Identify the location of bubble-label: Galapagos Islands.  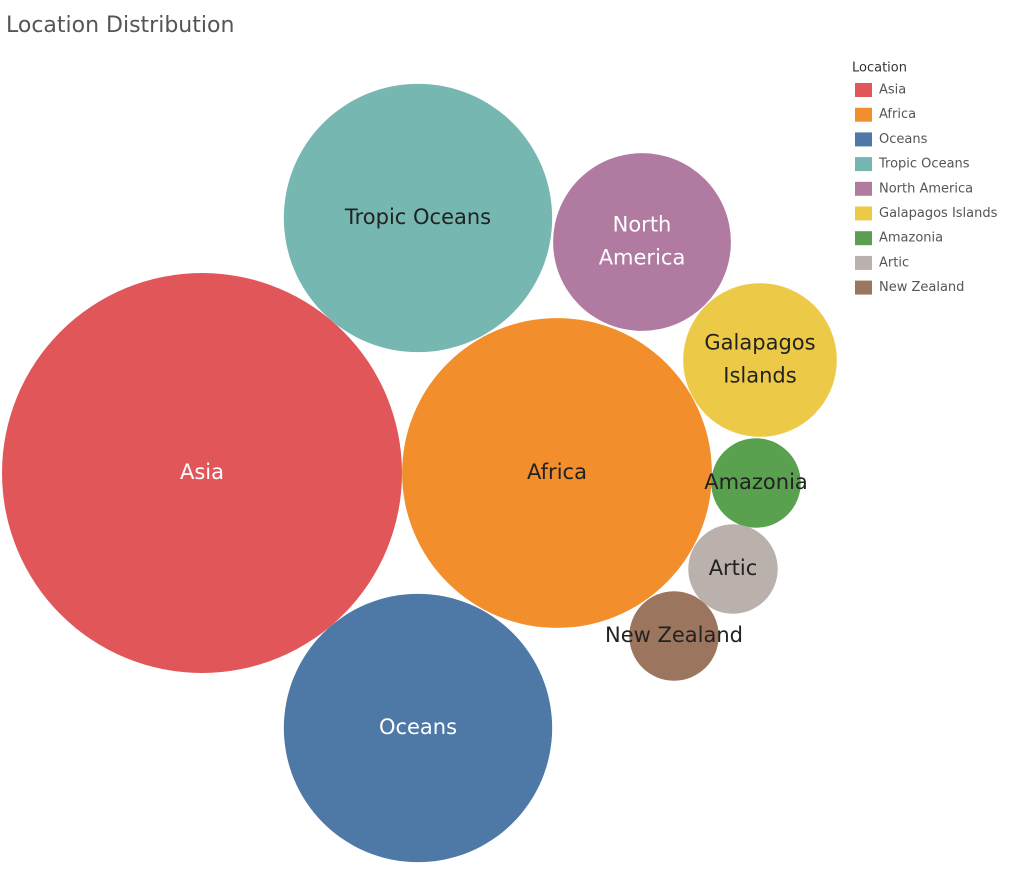
(759, 359).